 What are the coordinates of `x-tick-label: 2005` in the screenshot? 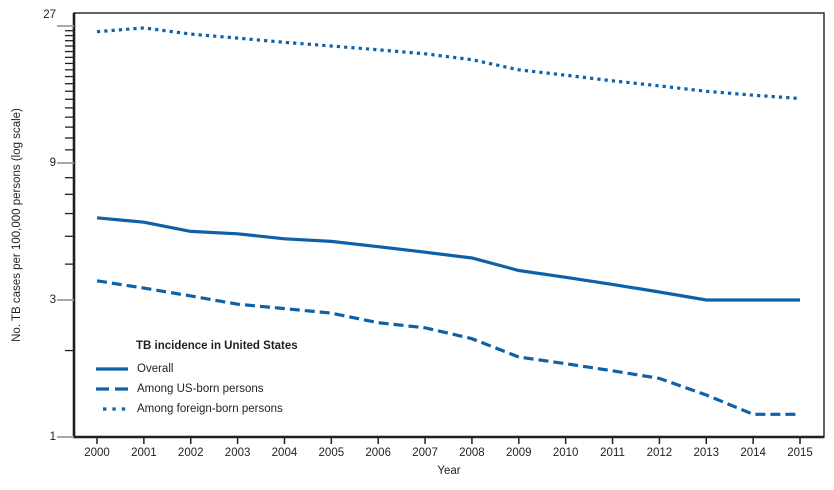 It's located at (331, 453).